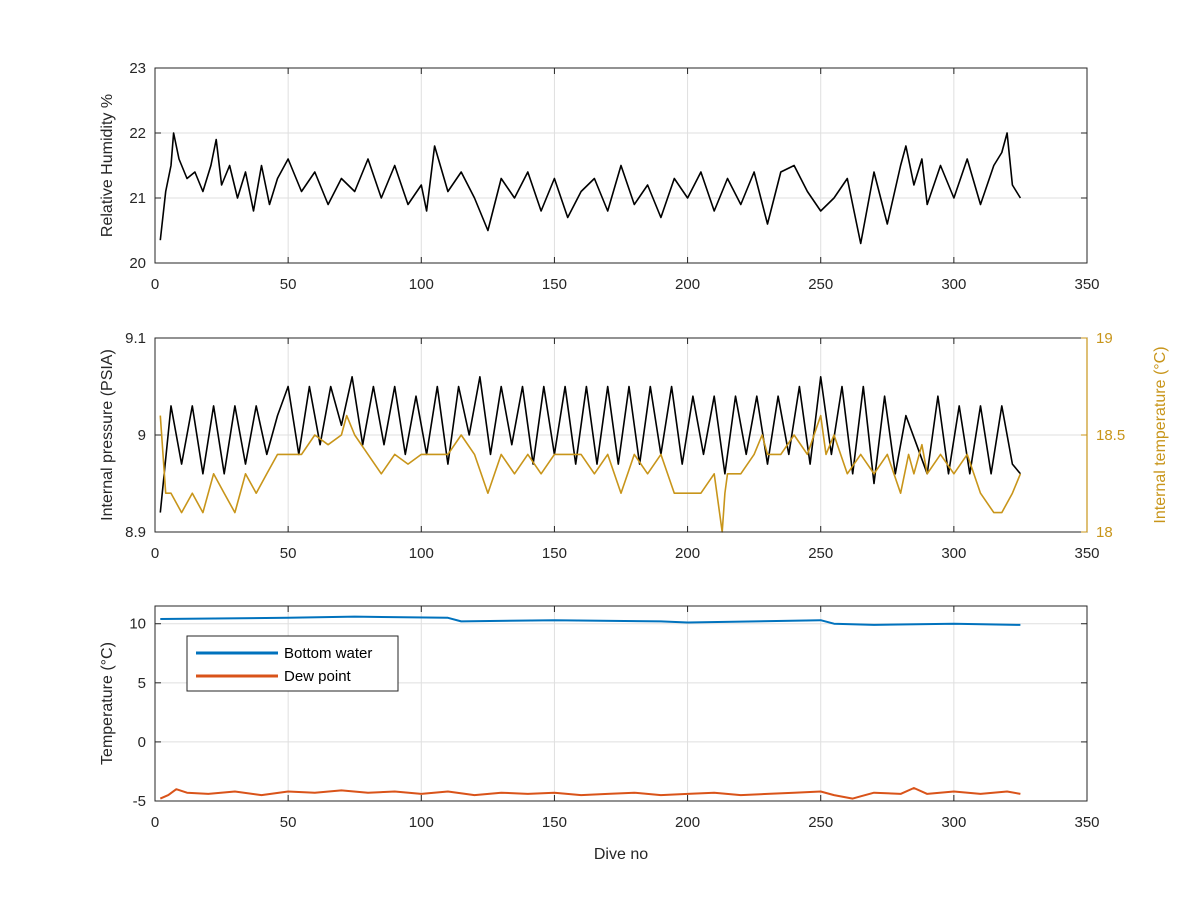 This screenshot has height=900, width=1200. What do you see at coordinates (328, 653) in the screenshot?
I see `legend-label: Bottom water` at bounding box center [328, 653].